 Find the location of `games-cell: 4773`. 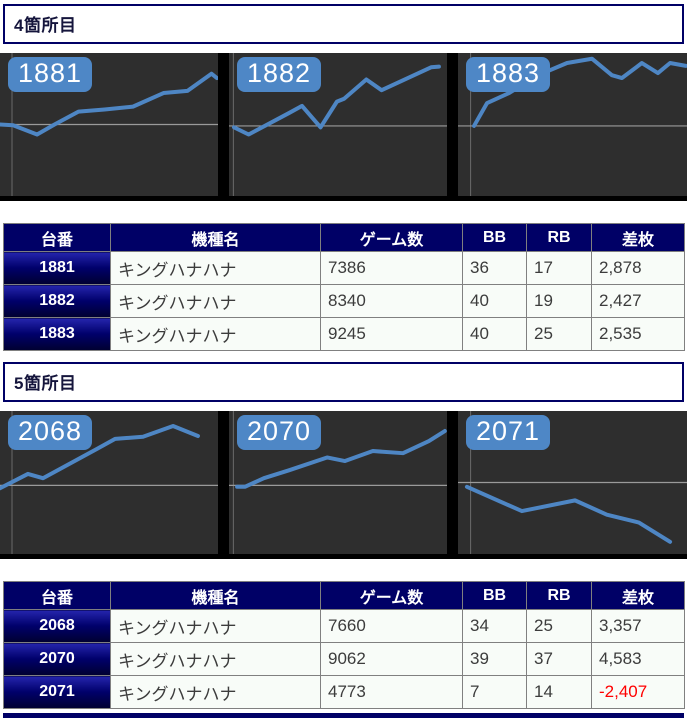

games-cell: 4773 is located at coordinates (391, 692).